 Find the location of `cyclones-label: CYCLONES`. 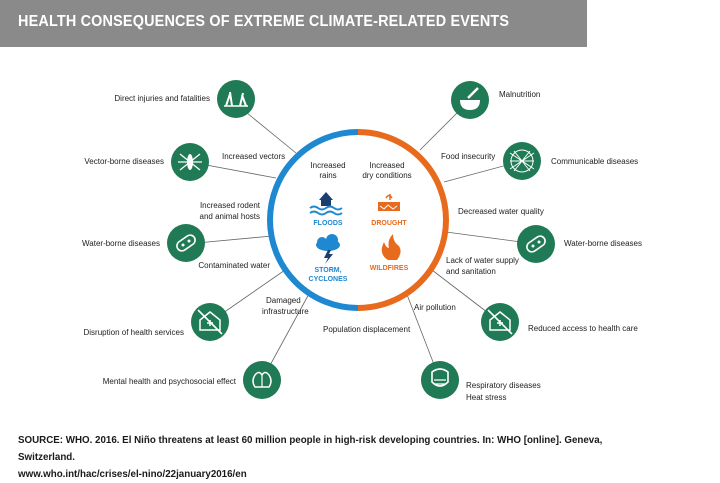

cyclones-label: CYCLONES is located at coordinates (328, 279).